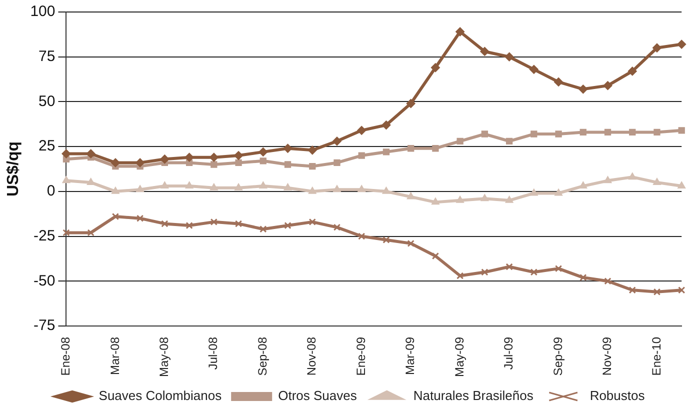 The image size is (699, 413). Describe the element at coordinates (45, 235) in the screenshot. I see `y-tick-label: -25` at that location.